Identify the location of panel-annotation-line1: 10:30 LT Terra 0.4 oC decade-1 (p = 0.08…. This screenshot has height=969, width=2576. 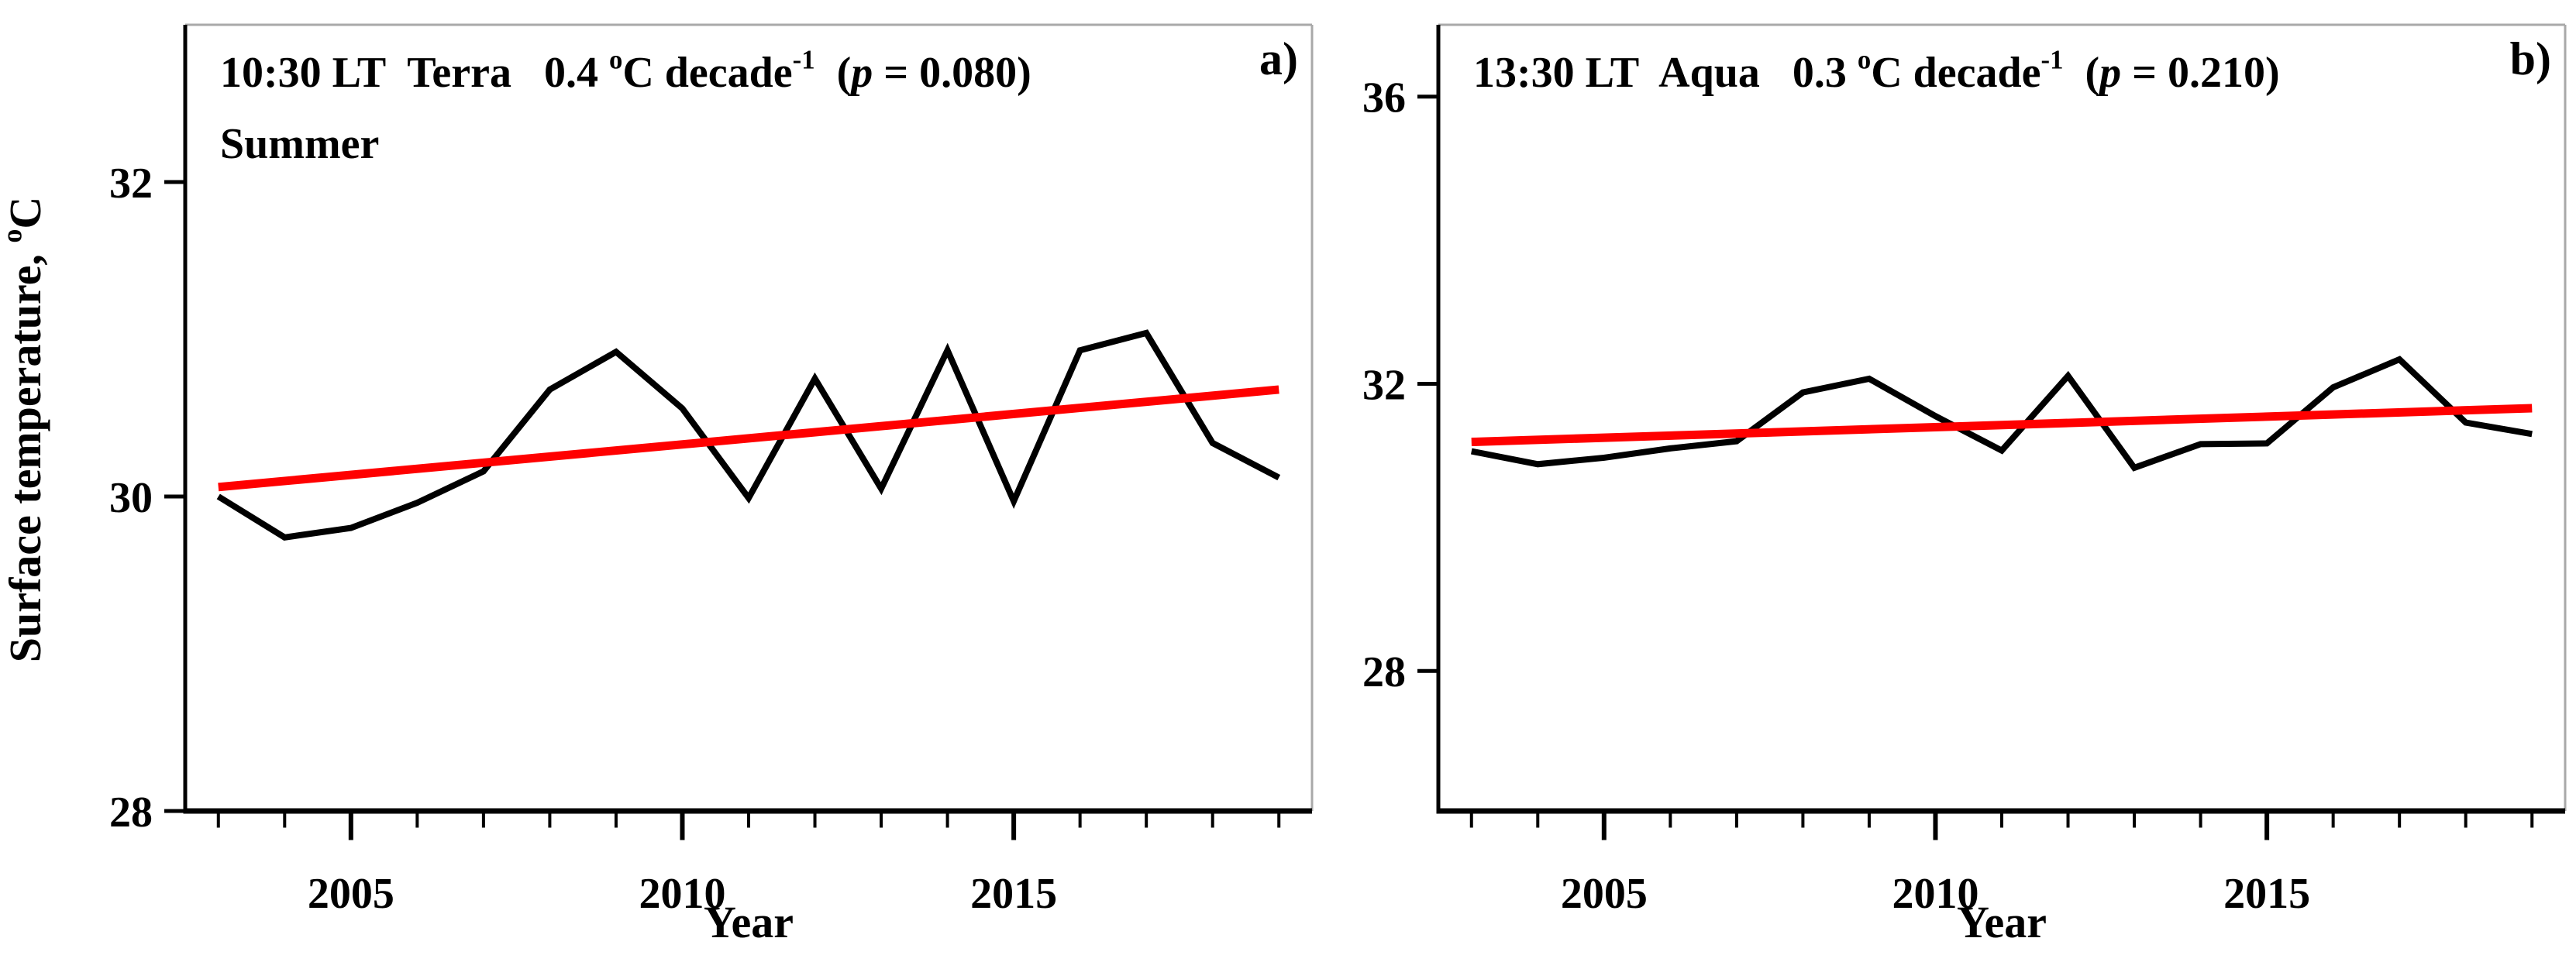
(625, 70).